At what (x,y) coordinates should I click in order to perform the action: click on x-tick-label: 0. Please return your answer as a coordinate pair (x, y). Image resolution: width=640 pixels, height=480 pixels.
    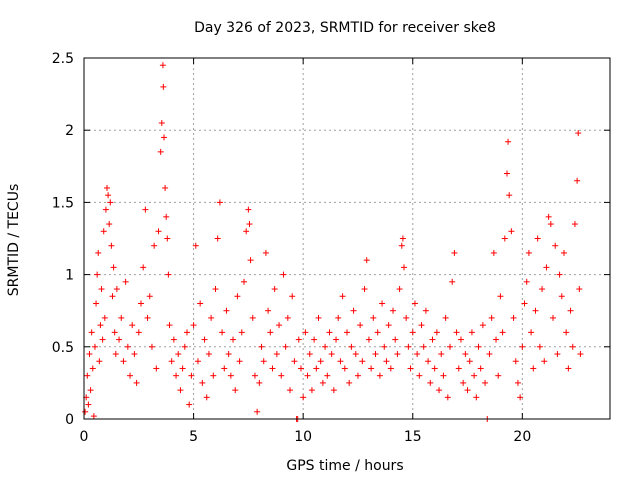
    Looking at the image, I should click on (84, 437).